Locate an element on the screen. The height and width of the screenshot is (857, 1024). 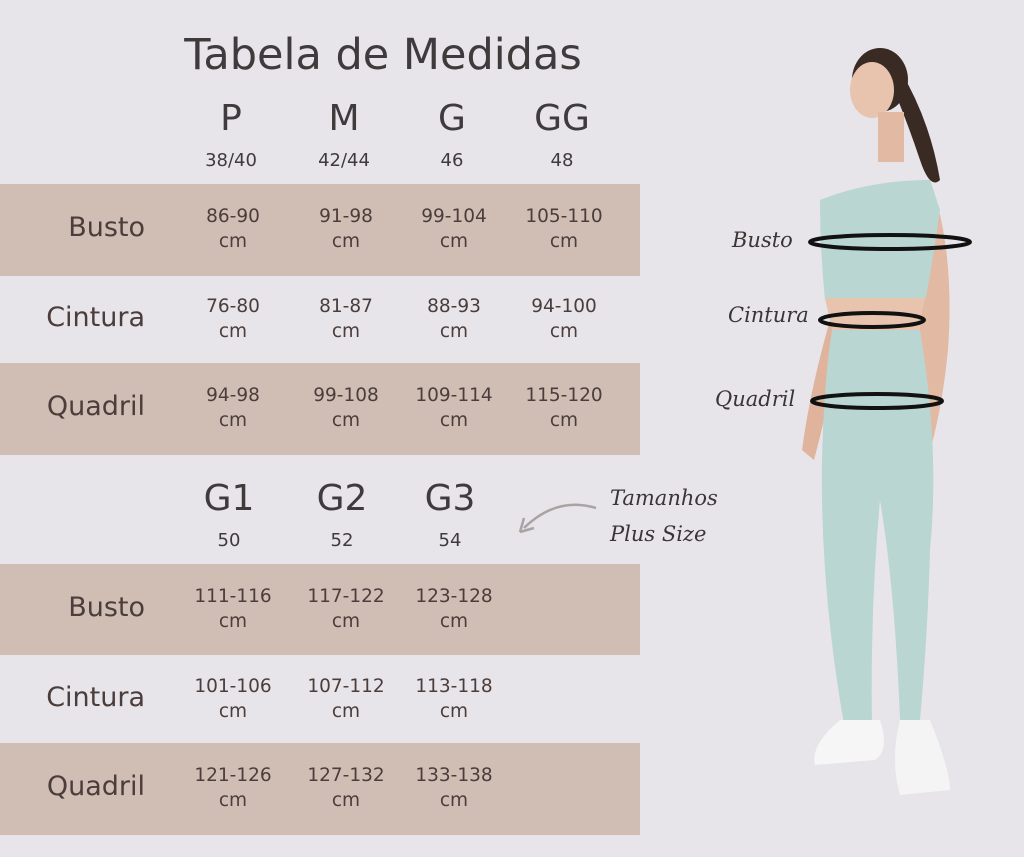
size-number: 52 is located at coordinates (342, 540).